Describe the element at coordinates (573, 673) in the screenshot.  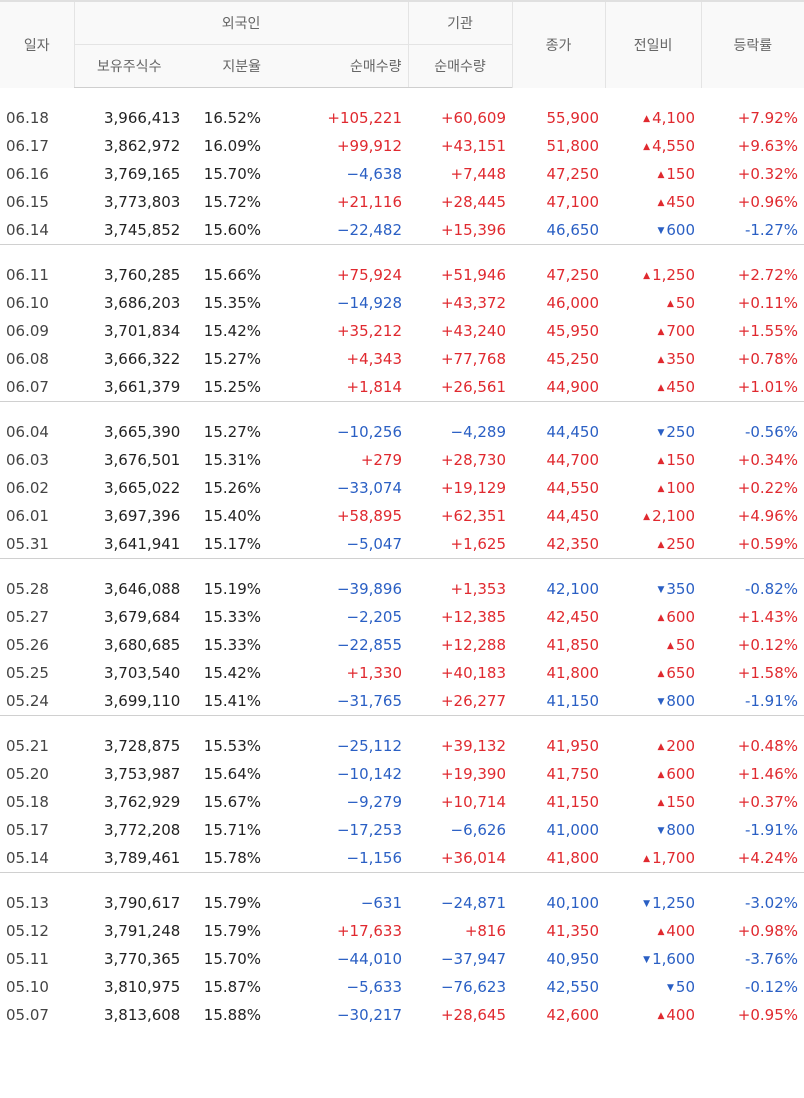
I see `row-close: 41,800` at that location.